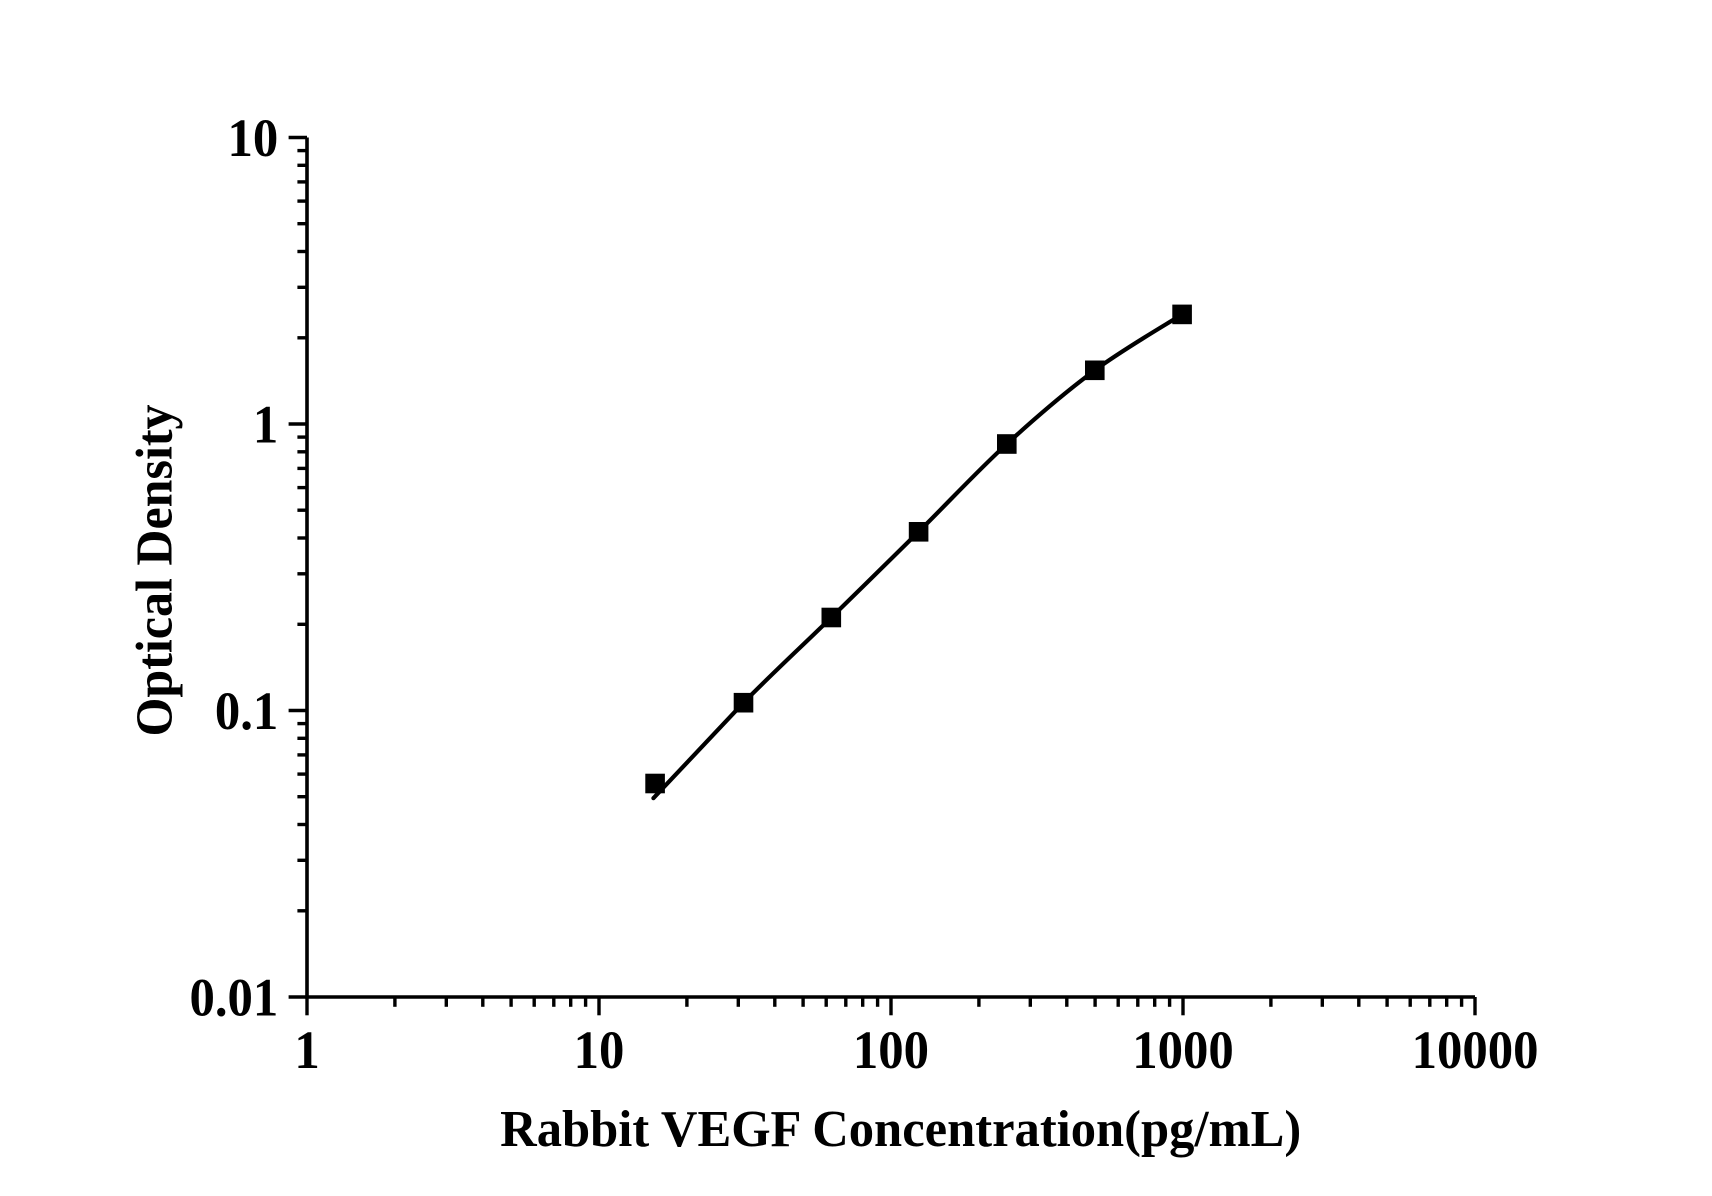 The width and height of the screenshot is (1712, 1196). I want to click on svg-text: 1000, so click(1182, 1051).